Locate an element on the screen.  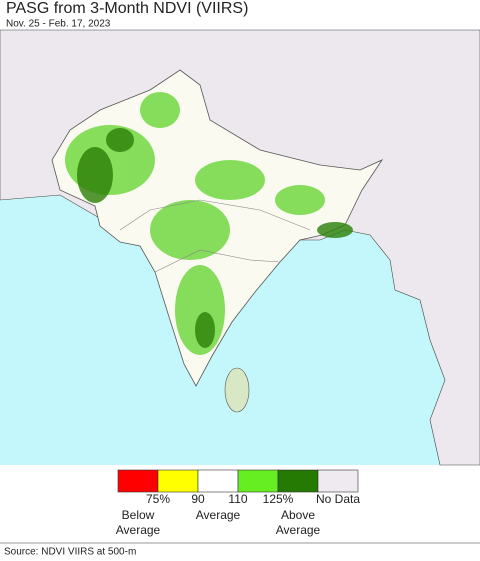
legend-caption: Below is located at coordinates (138, 515).